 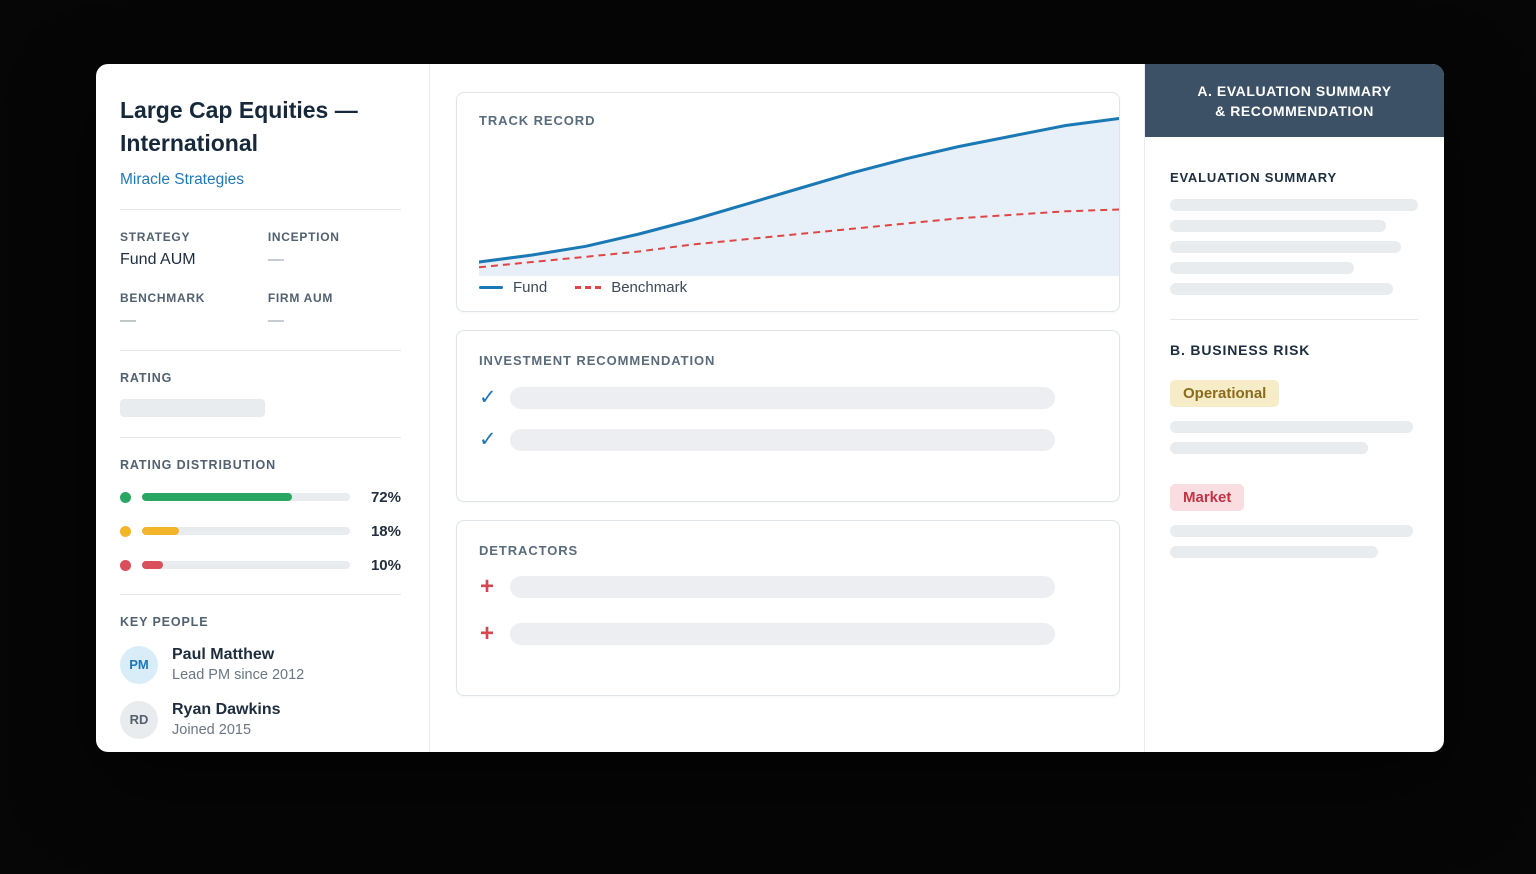 What do you see at coordinates (125, 531) in the screenshot?
I see `yellow-dot-icon` at bounding box center [125, 531].